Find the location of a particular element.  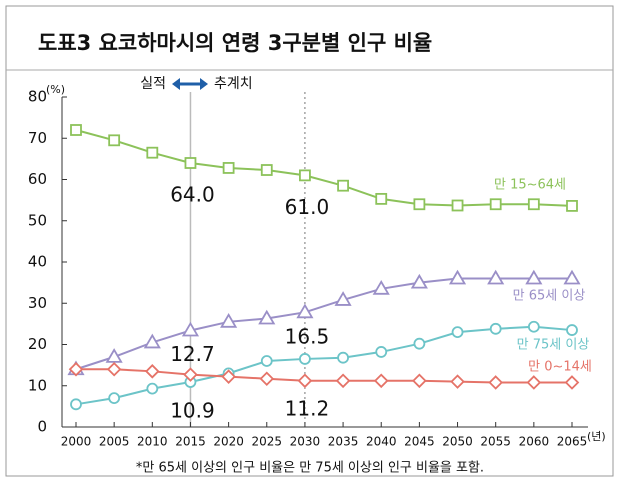

x-tick-label: 2030 is located at coordinates (305, 442).